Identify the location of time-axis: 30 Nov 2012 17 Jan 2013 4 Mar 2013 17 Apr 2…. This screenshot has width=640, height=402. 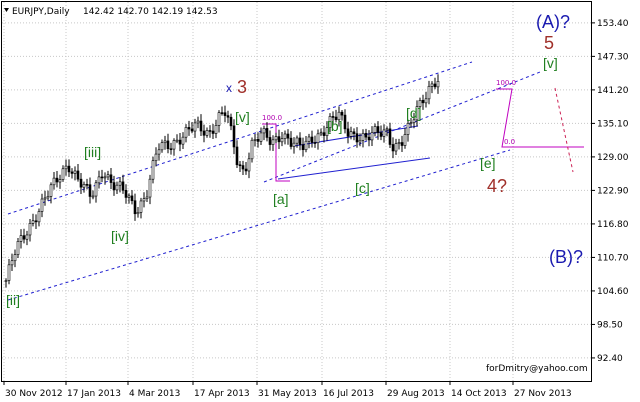
(287, 390).